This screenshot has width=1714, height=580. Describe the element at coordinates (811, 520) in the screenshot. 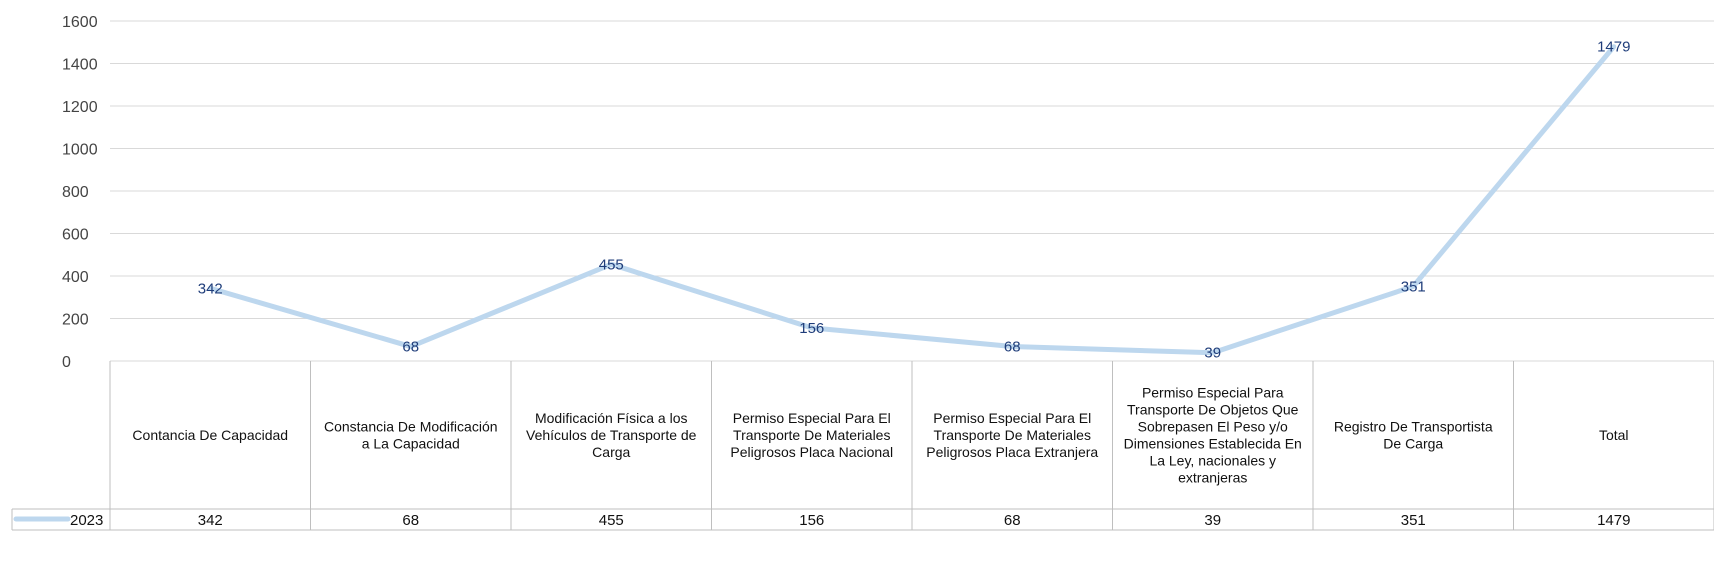

I see `table-cell-value: 156` at that location.